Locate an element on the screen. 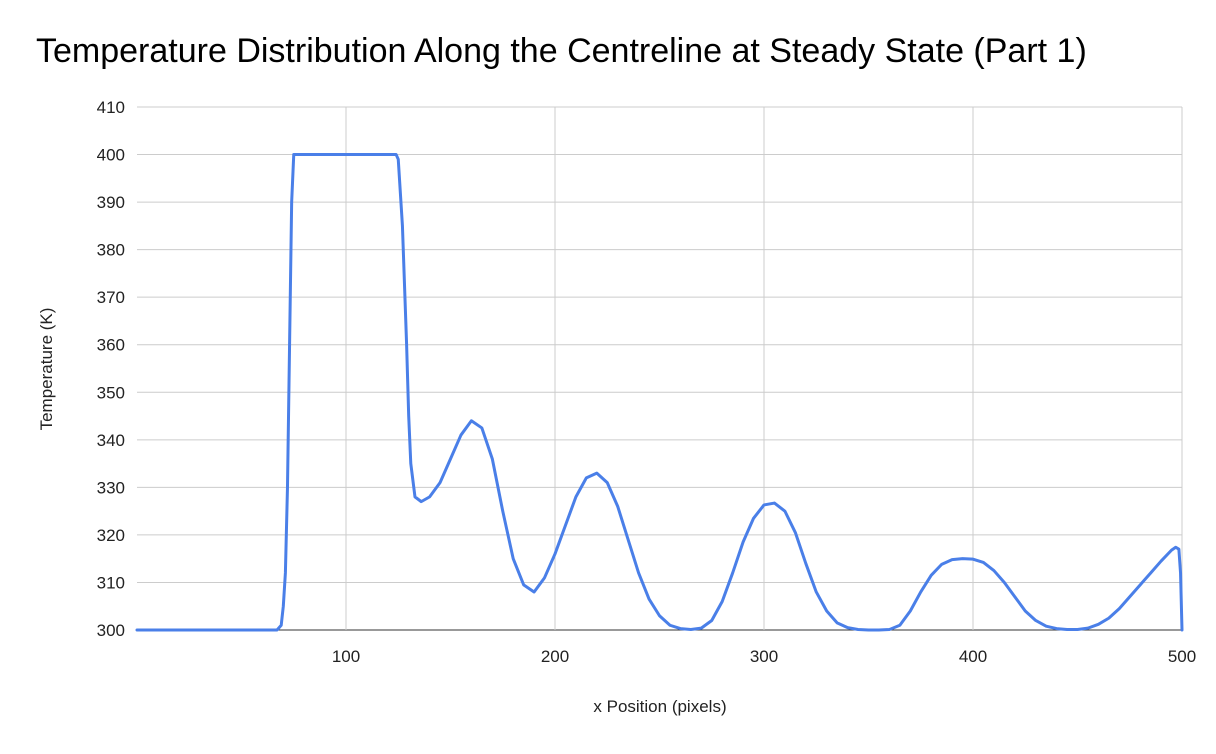 The image size is (1216, 754). y-tick-label: 320 is located at coordinates (111, 535).